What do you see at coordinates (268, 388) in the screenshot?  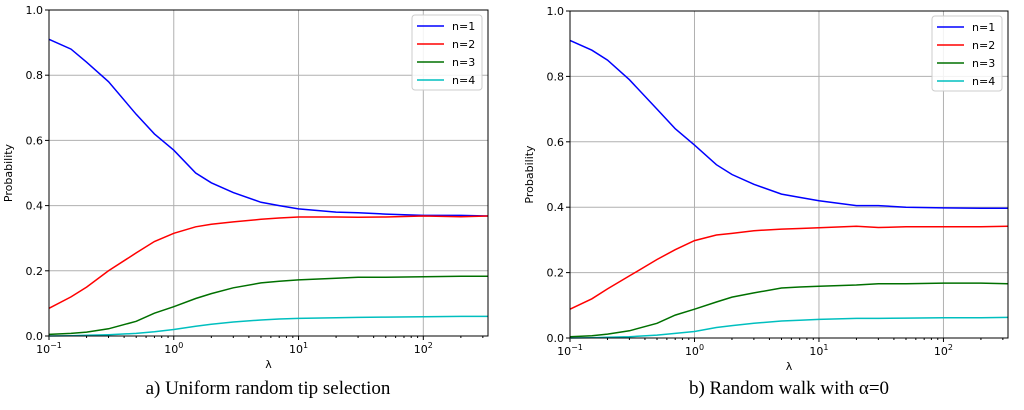 I see `chart-caption: a) Uniform random tip selection` at bounding box center [268, 388].